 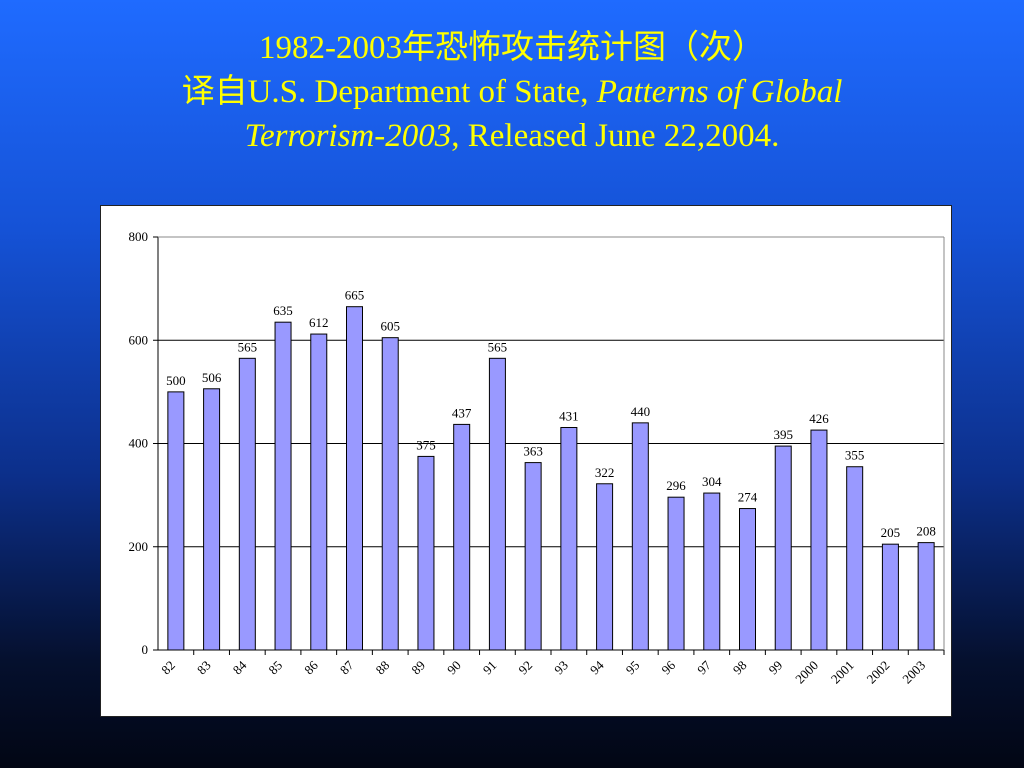 What do you see at coordinates (311, 667) in the screenshot?
I see `x-tick-label: 86` at bounding box center [311, 667].